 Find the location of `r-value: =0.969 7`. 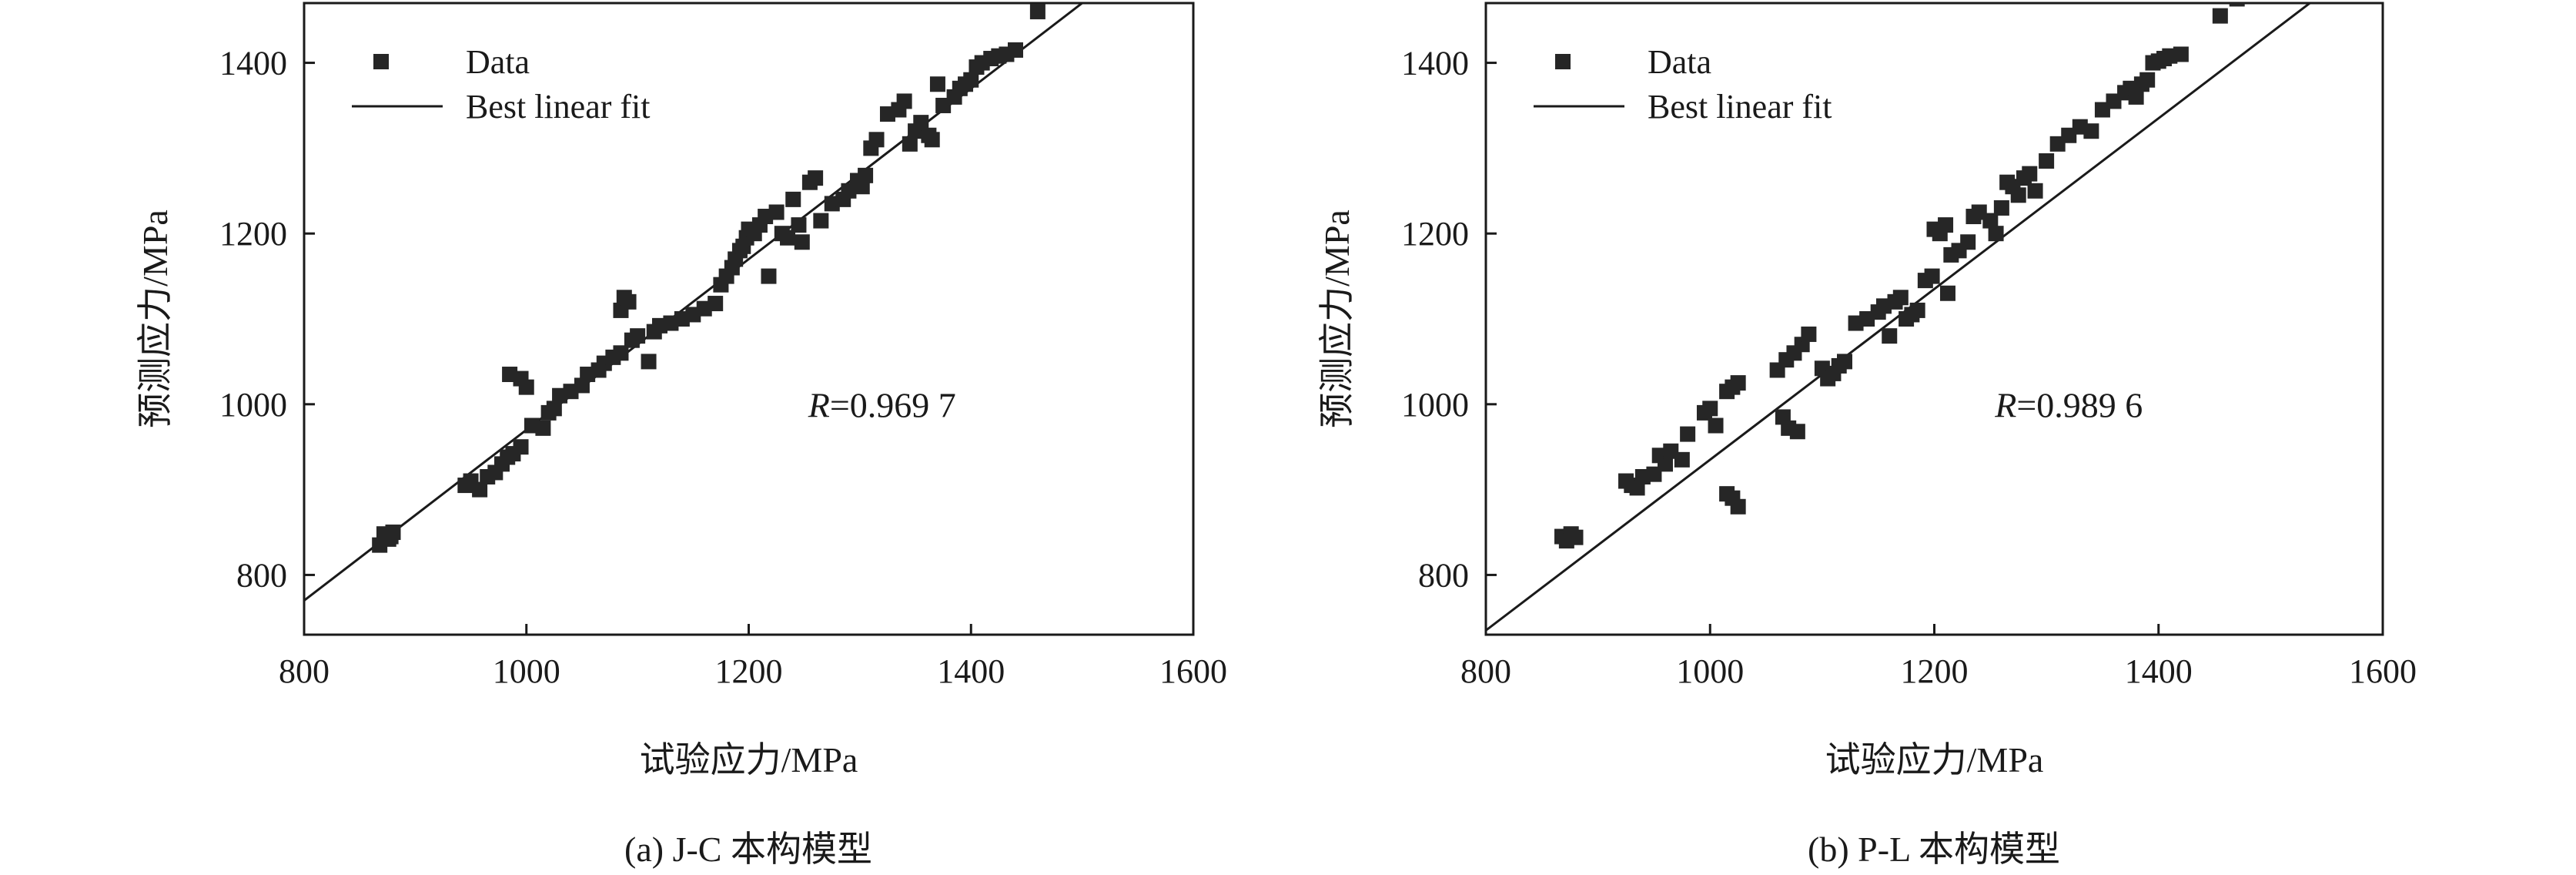

r-value: =0.969 7 is located at coordinates (893, 404).